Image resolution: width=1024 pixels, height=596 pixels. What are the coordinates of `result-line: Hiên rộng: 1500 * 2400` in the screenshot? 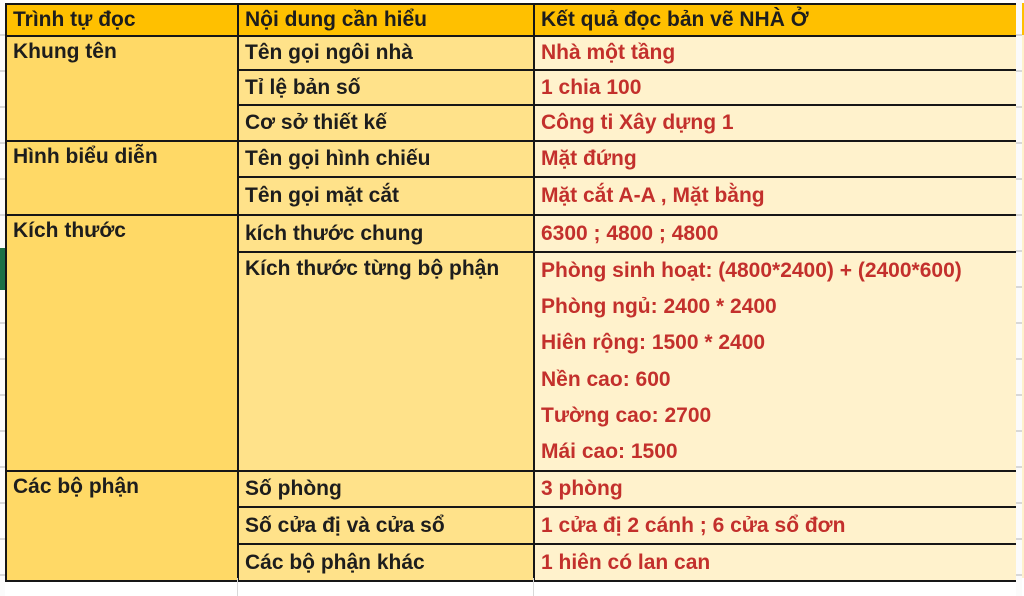 It's located at (653, 343).